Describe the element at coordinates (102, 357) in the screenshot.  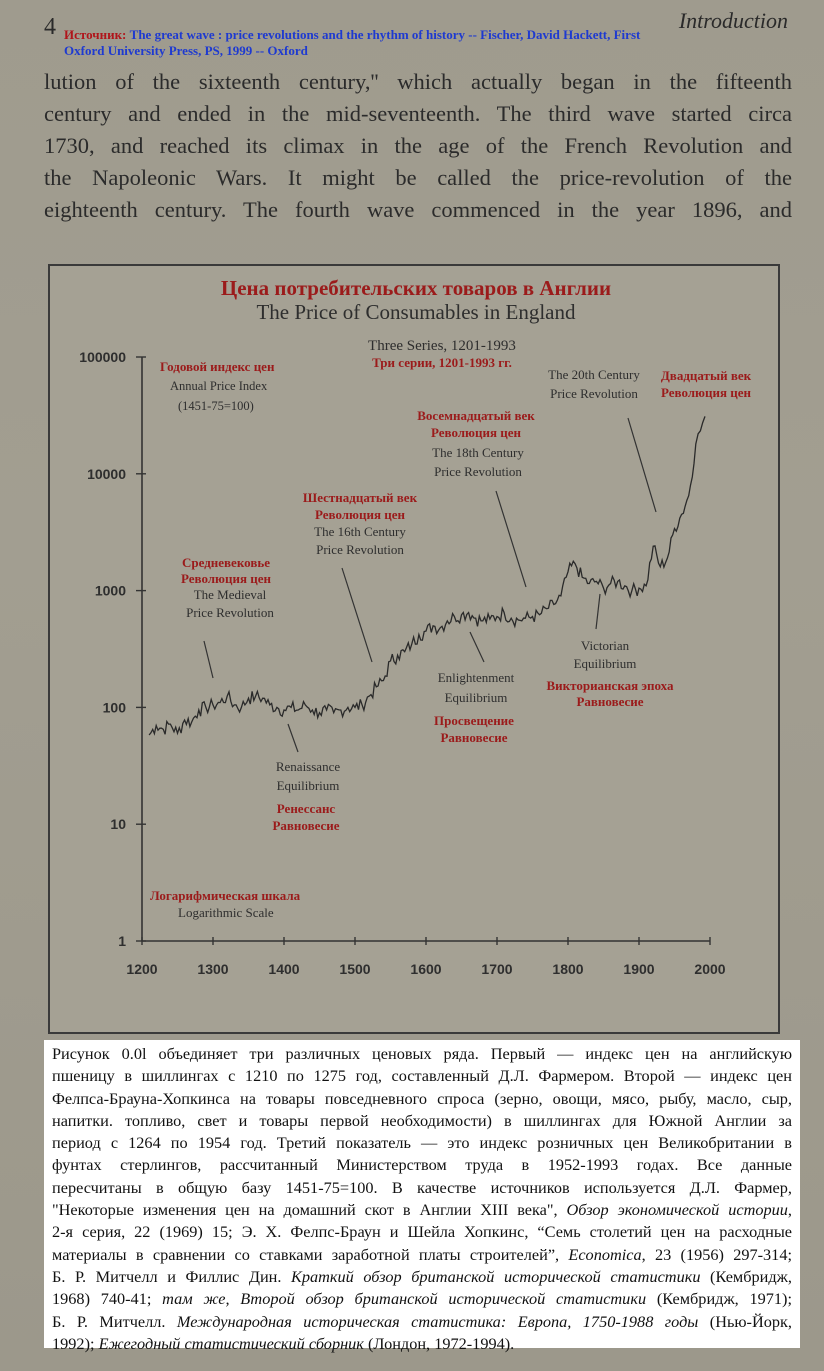
I see `y-tick-label: 100000` at that location.